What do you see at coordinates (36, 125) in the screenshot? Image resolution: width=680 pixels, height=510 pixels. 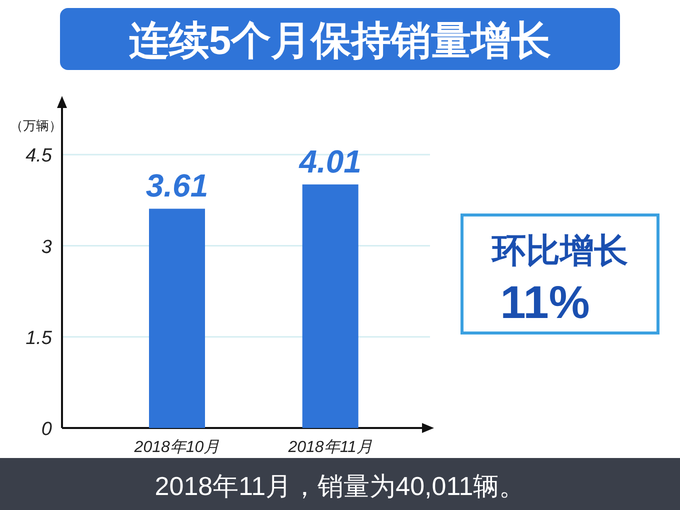 I see `y-axis-title: （万辆）` at bounding box center [36, 125].